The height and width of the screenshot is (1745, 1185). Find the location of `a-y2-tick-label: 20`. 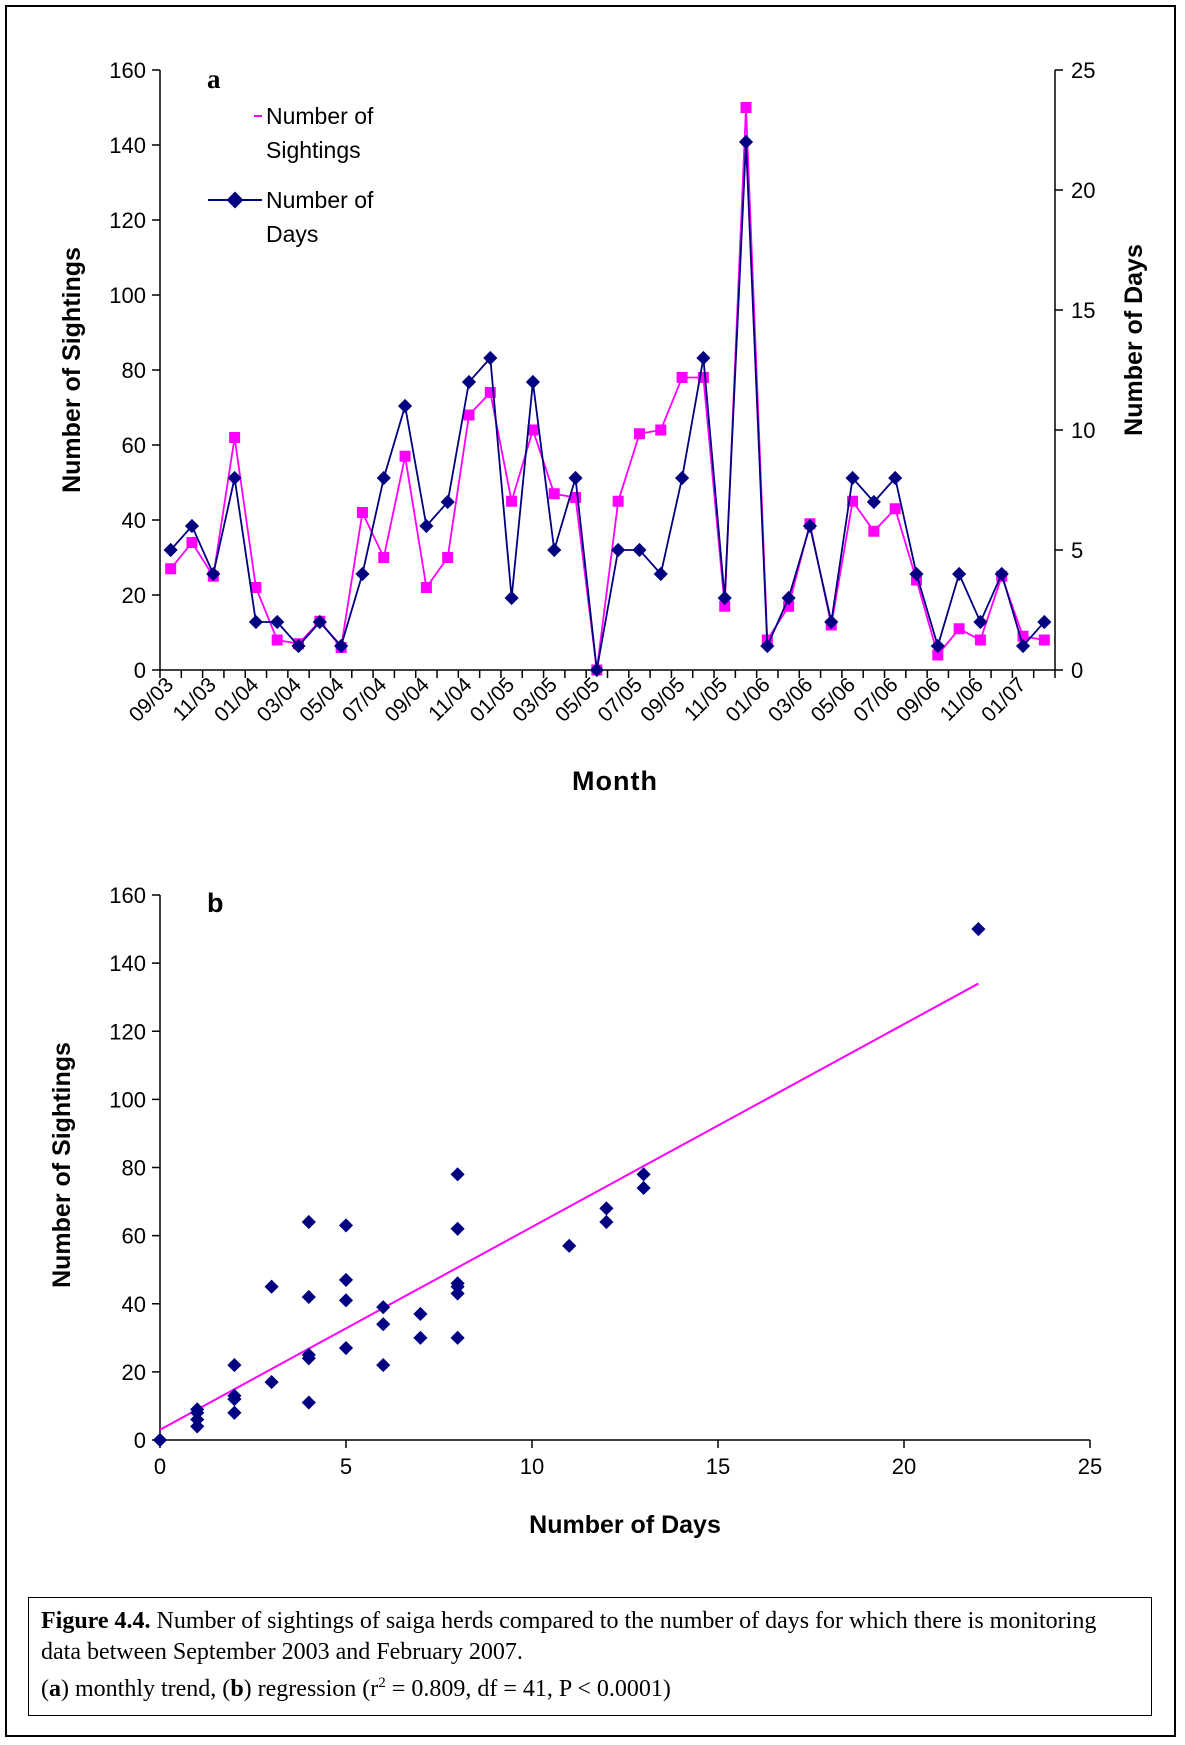

a-y2-tick-label: 20 is located at coordinates (1083, 190).